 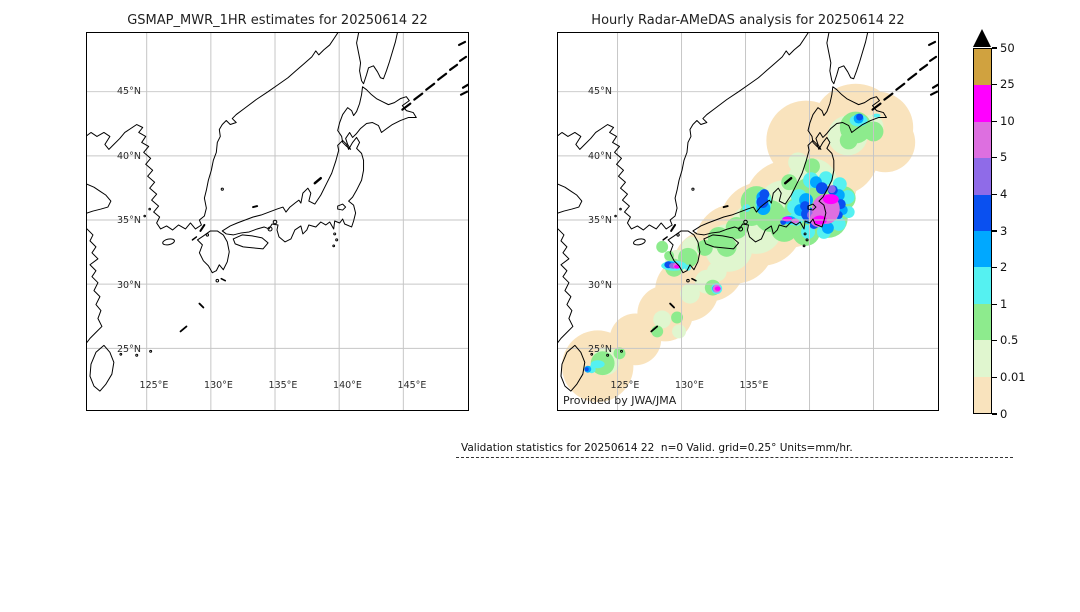 I want to click on colorbar-tick-label: 50, so click(x=1007, y=47).